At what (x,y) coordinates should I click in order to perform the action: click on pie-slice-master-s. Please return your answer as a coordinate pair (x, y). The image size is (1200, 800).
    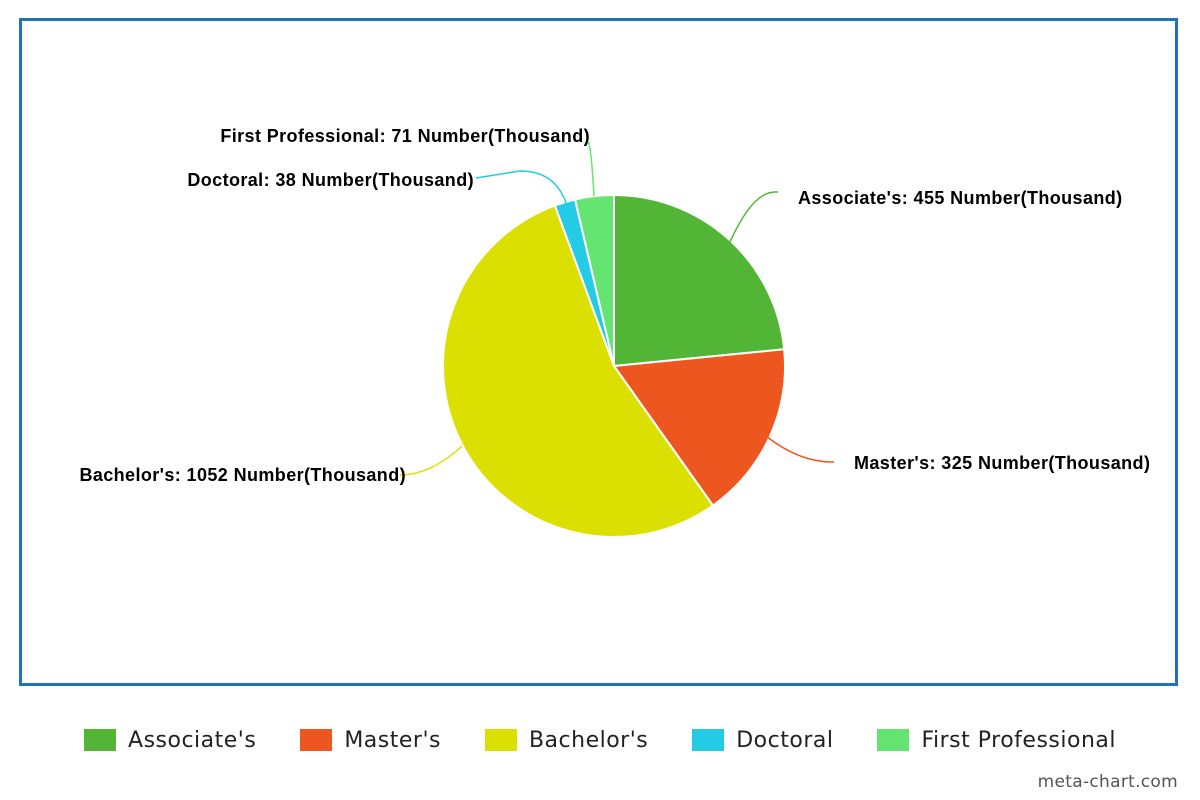
    Looking at the image, I should click on (699, 427).